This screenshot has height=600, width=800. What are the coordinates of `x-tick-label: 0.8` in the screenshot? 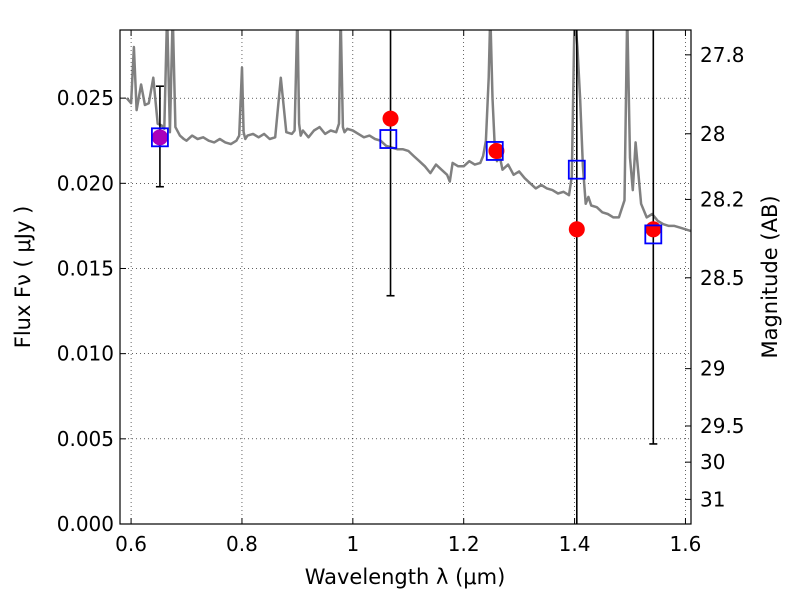 It's located at (242, 544).